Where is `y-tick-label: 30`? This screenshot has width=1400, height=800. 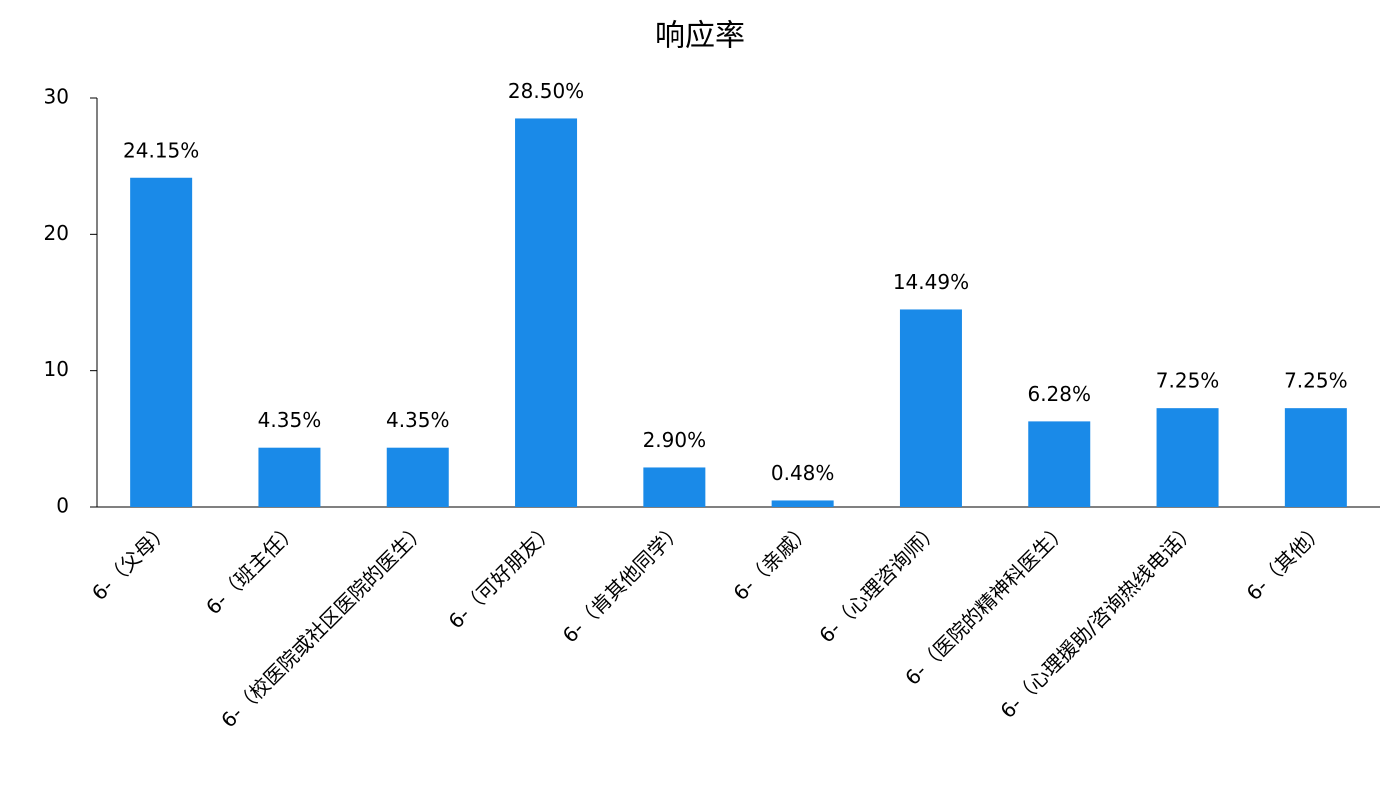
y-tick-label: 30 is located at coordinates (56, 97).